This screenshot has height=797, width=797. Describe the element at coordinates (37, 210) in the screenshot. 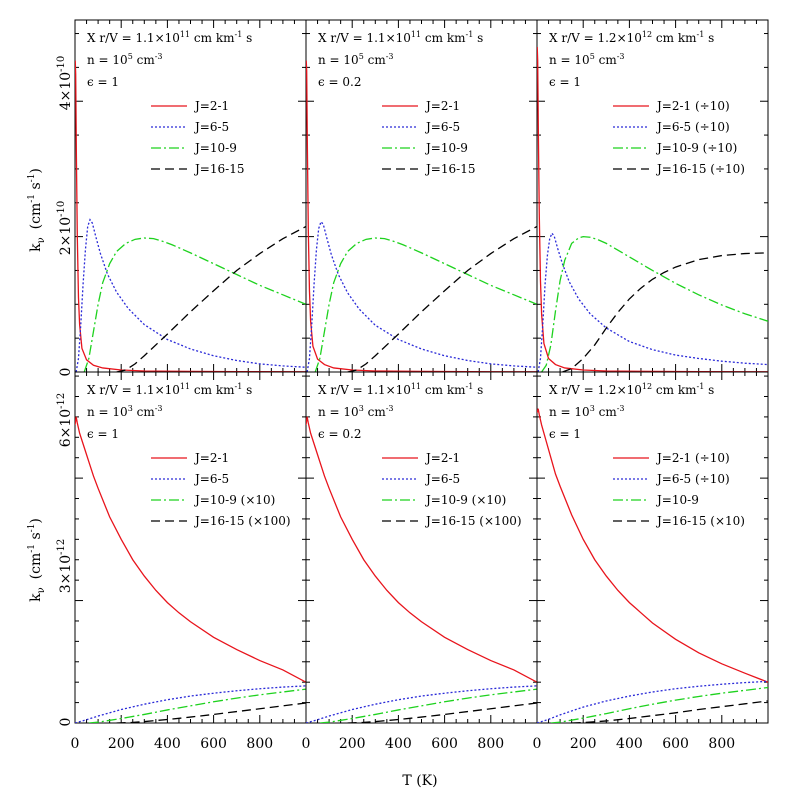

I see `y-axis-label-top: kν(cm-1 s-1)` at that location.